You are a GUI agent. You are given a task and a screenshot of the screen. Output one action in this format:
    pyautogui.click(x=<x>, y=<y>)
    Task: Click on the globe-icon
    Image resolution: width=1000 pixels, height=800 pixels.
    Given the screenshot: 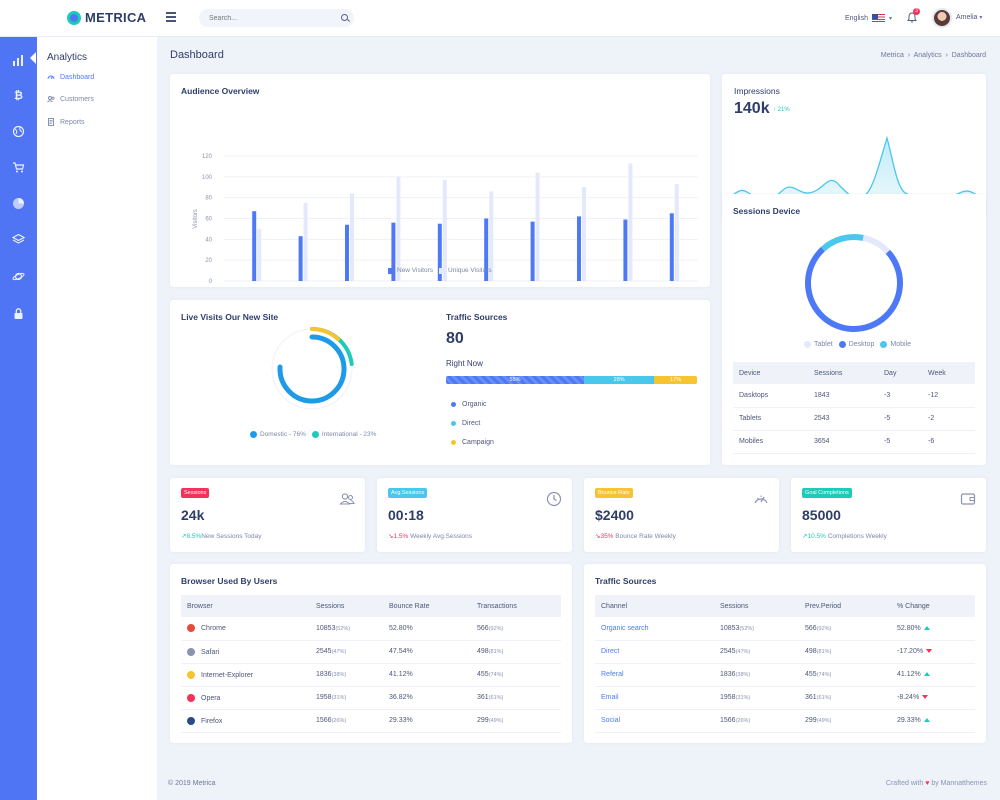 What is the action you would take?
    pyautogui.click(x=18, y=131)
    